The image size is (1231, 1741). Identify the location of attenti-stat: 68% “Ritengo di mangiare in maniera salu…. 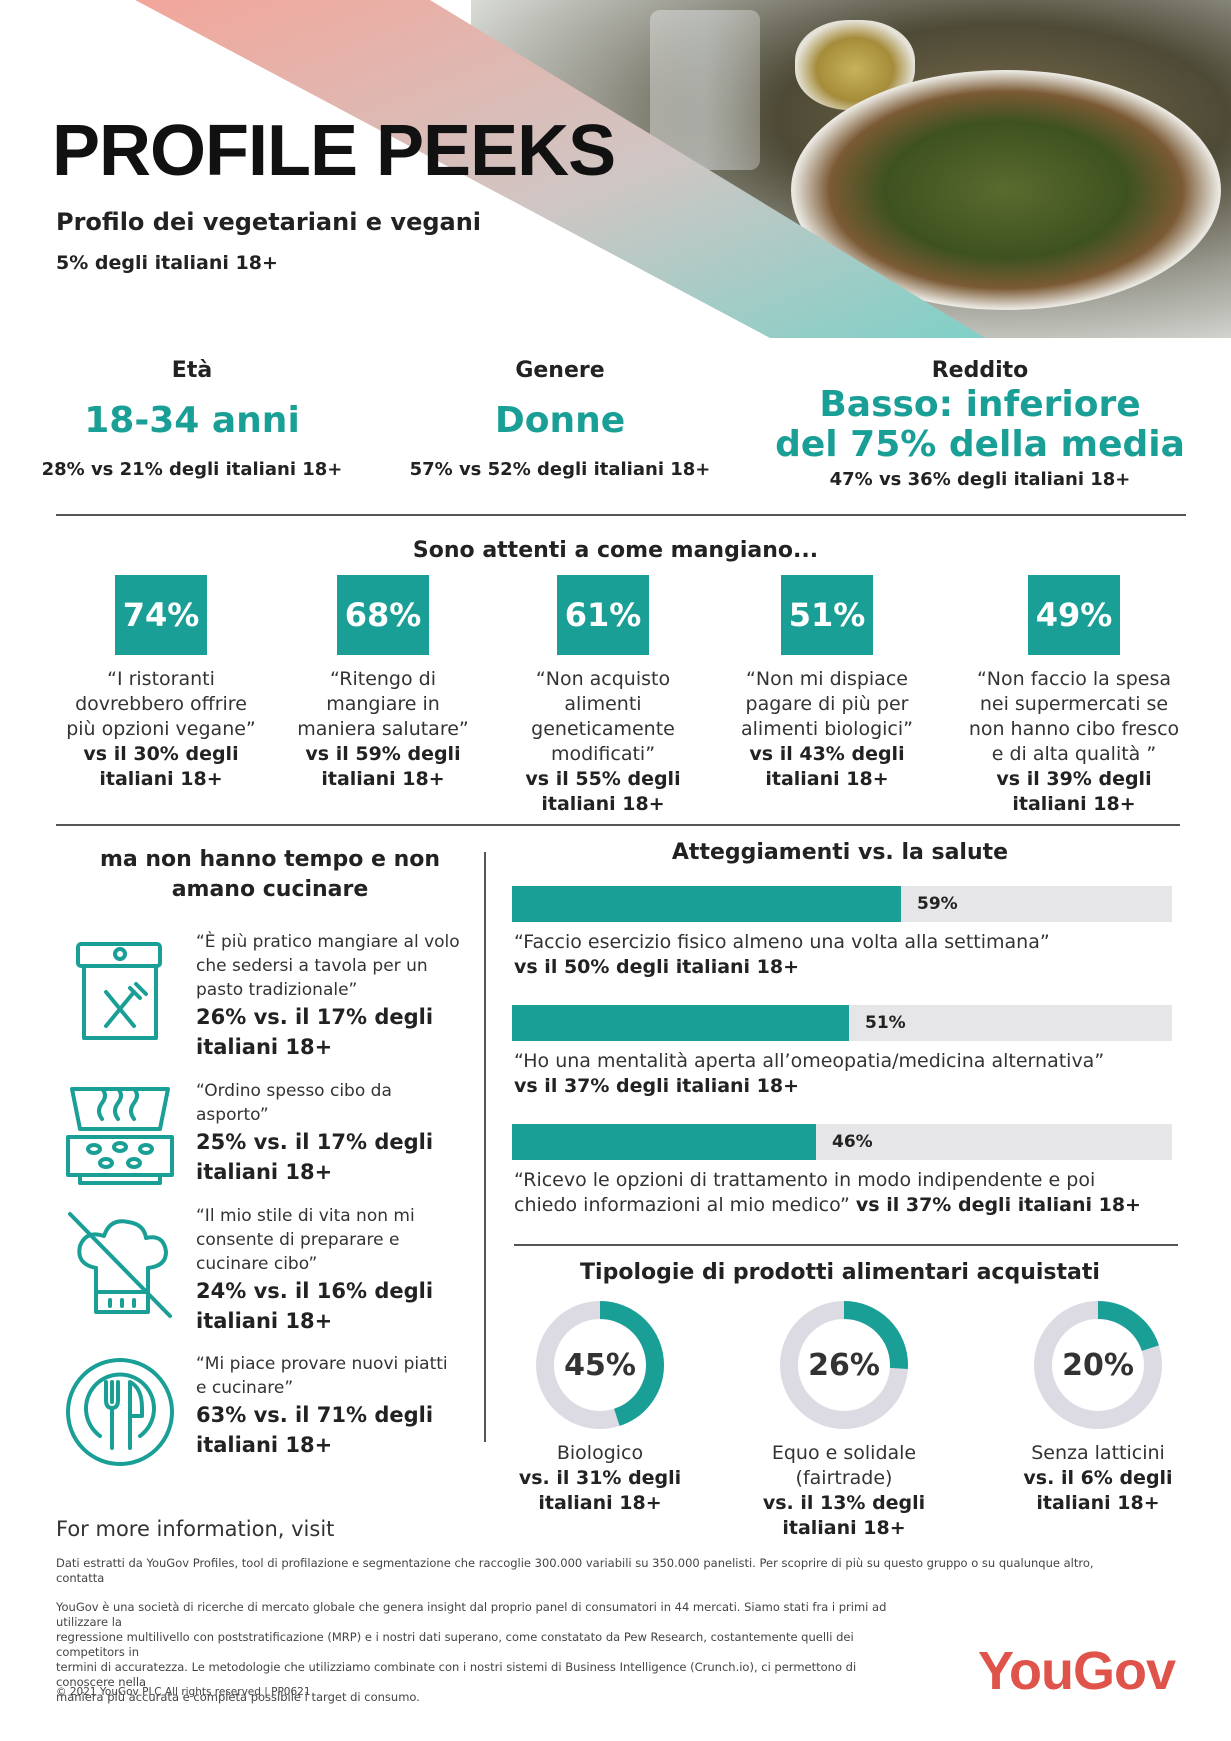
(383, 683).